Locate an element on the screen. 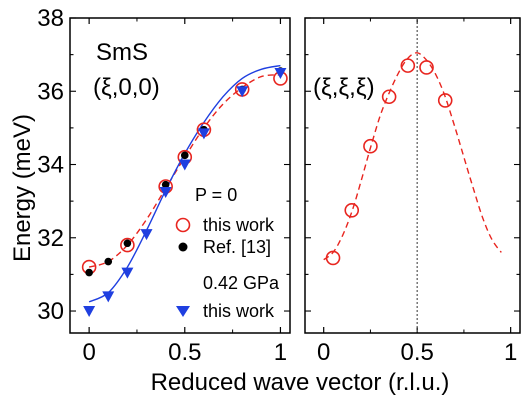 Image resolution: width=521 pixels, height=399 pixels. y-tick-label: 36 is located at coordinates (50, 91).